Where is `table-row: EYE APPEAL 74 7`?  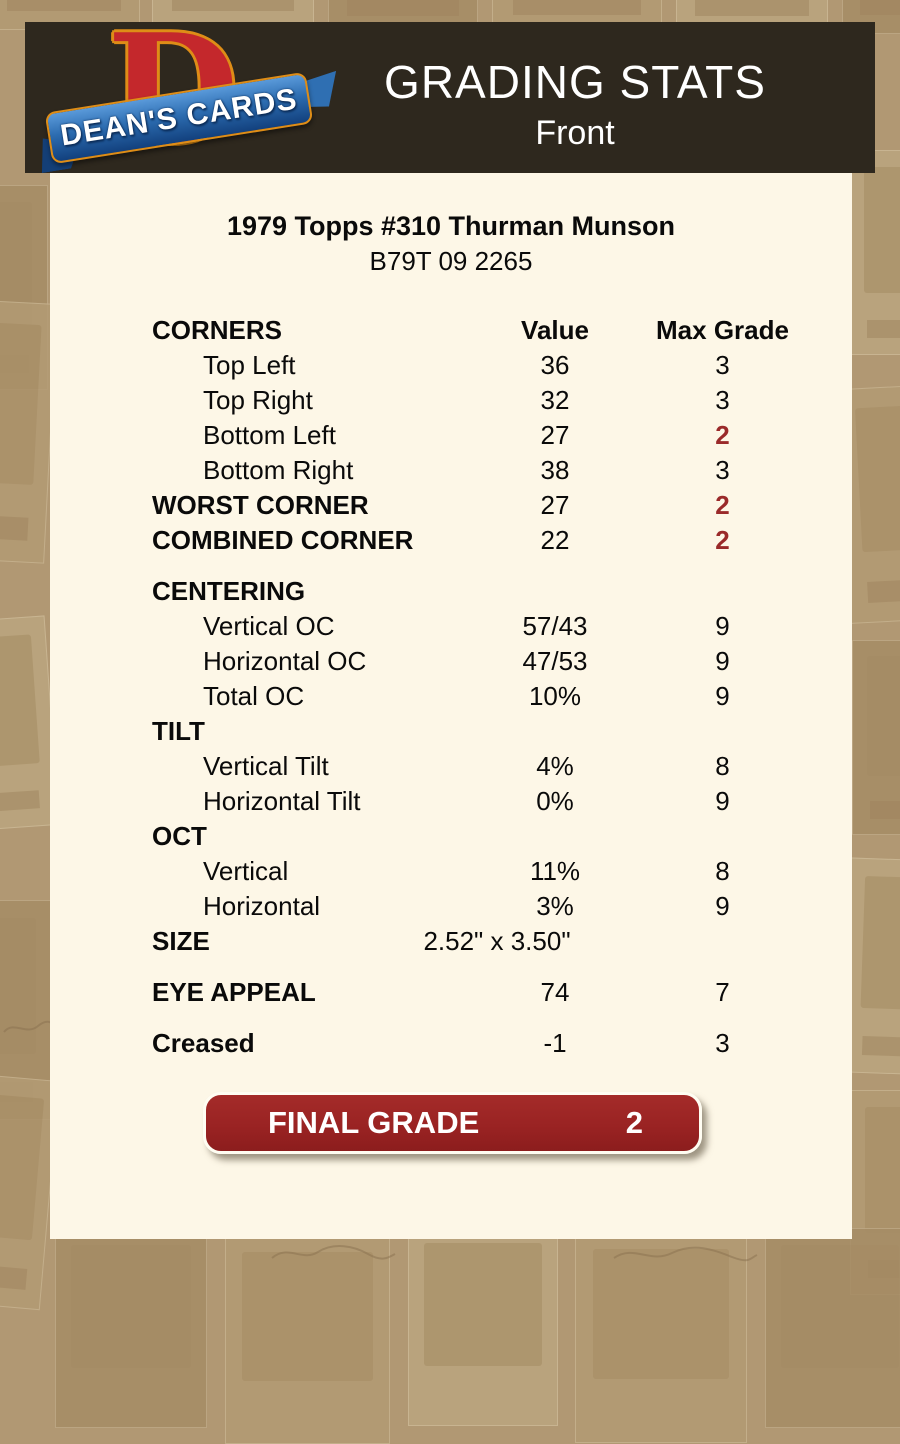
table-row: EYE APPEAL 74 7 is located at coordinates (451, 992).